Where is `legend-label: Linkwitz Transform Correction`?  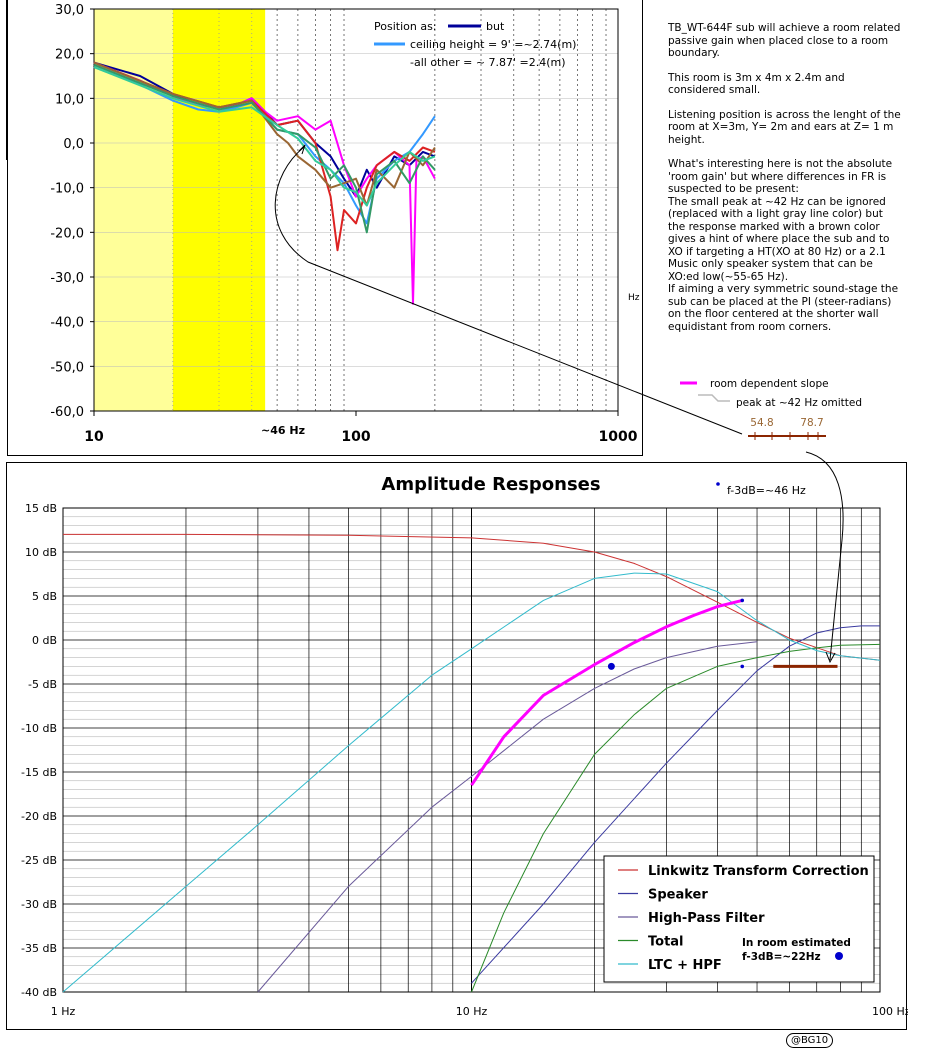 legend-label: Linkwitz Transform Correction is located at coordinates (758, 871).